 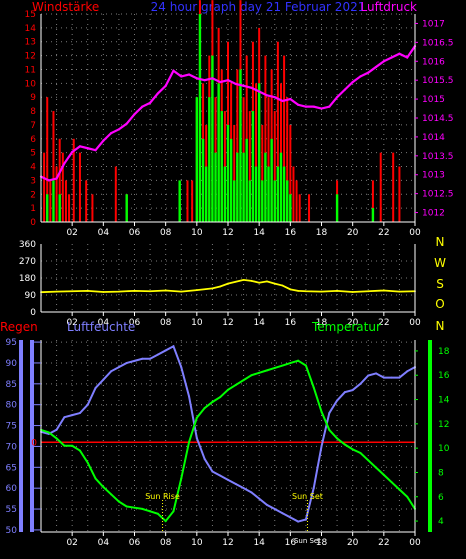 I want to click on humidity-tick-label: 75, so click(x=11, y=427).